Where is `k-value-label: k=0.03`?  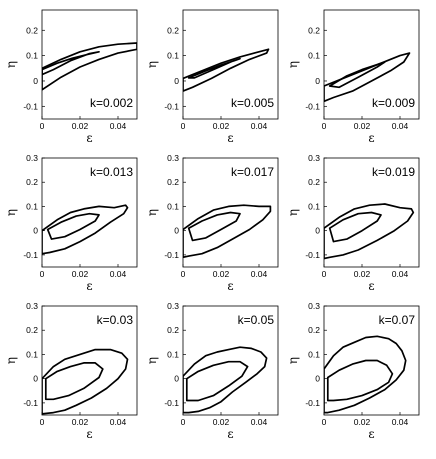 k-value-label: k=0.03 is located at coordinates (115, 320).